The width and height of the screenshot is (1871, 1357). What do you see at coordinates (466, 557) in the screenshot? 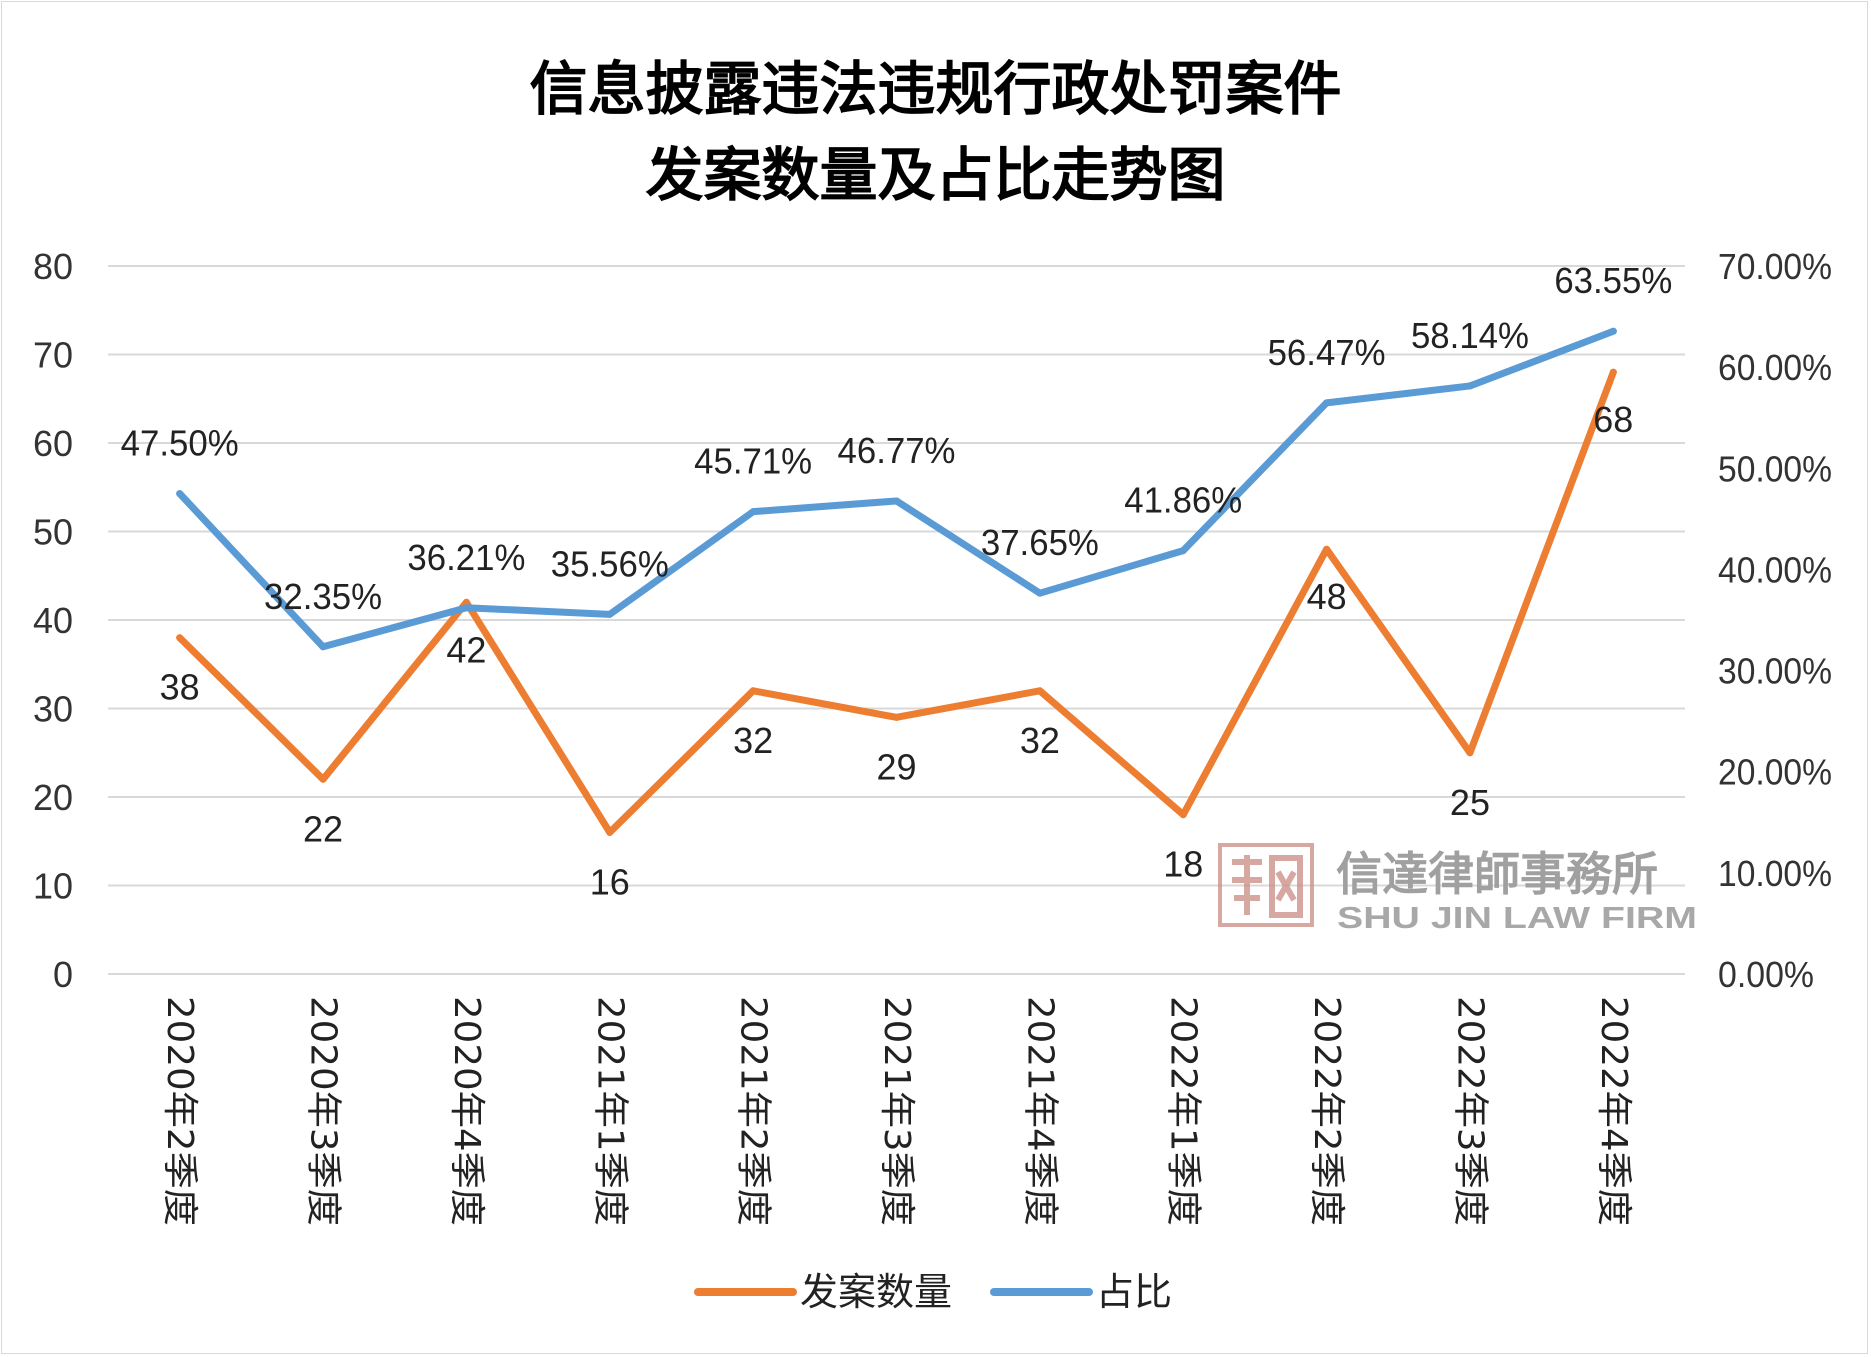
I see `share-data-label: 36.21%` at bounding box center [466, 557].